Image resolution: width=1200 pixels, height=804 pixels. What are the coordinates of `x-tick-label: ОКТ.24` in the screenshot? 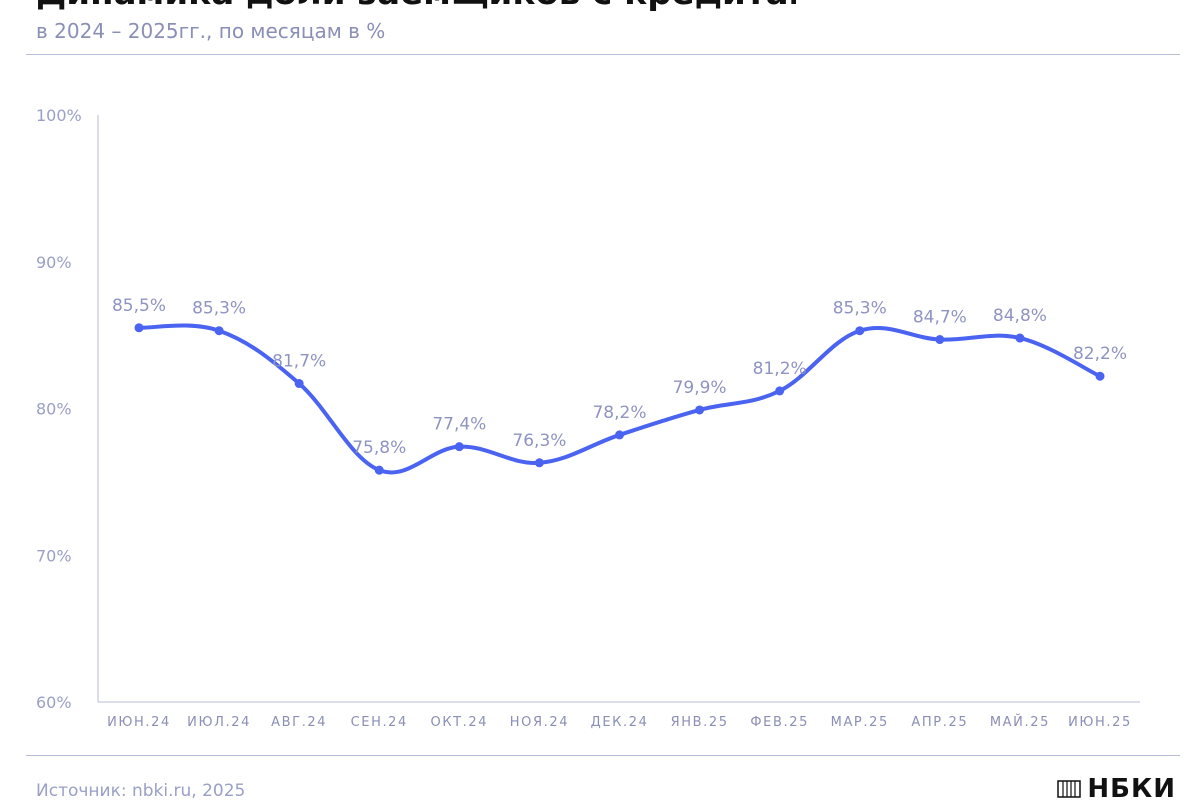 It's located at (459, 722).